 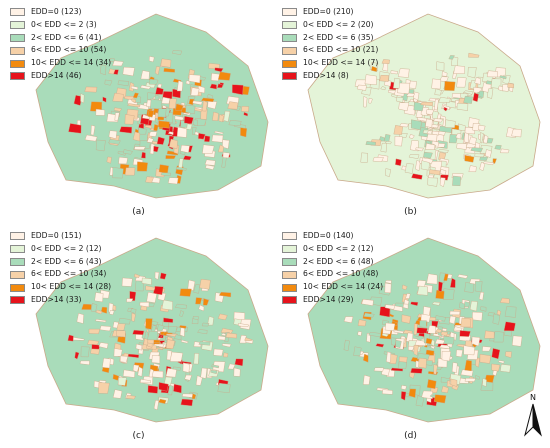 What do you see at coordinates (332, 274) in the screenshot?
I see `legend-item-class3: 6< EDD <= 10 (48)` at bounding box center [332, 274].